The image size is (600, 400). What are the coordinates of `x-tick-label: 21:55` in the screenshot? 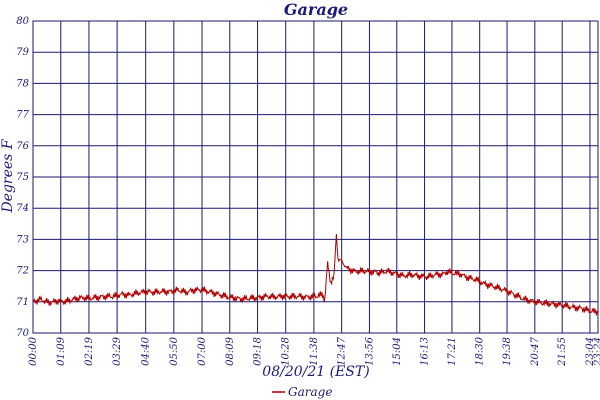 It's located at (562, 352).